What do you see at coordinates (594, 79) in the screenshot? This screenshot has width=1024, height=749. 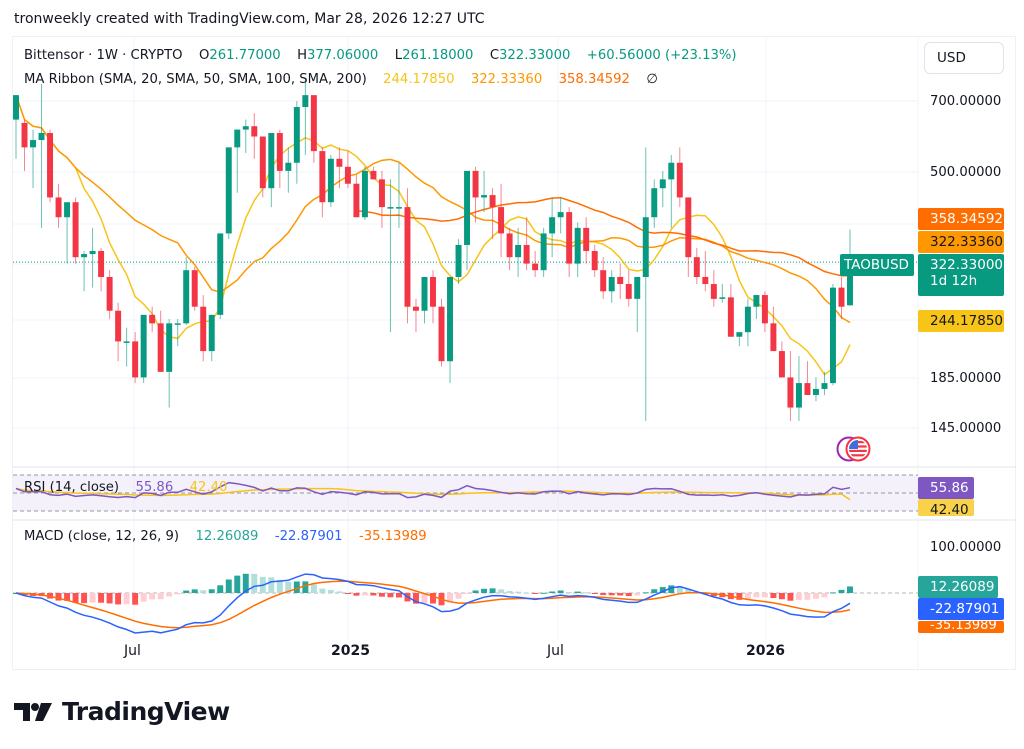 I see `sma100-value: 358.34592` at bounding box center [594, 79].